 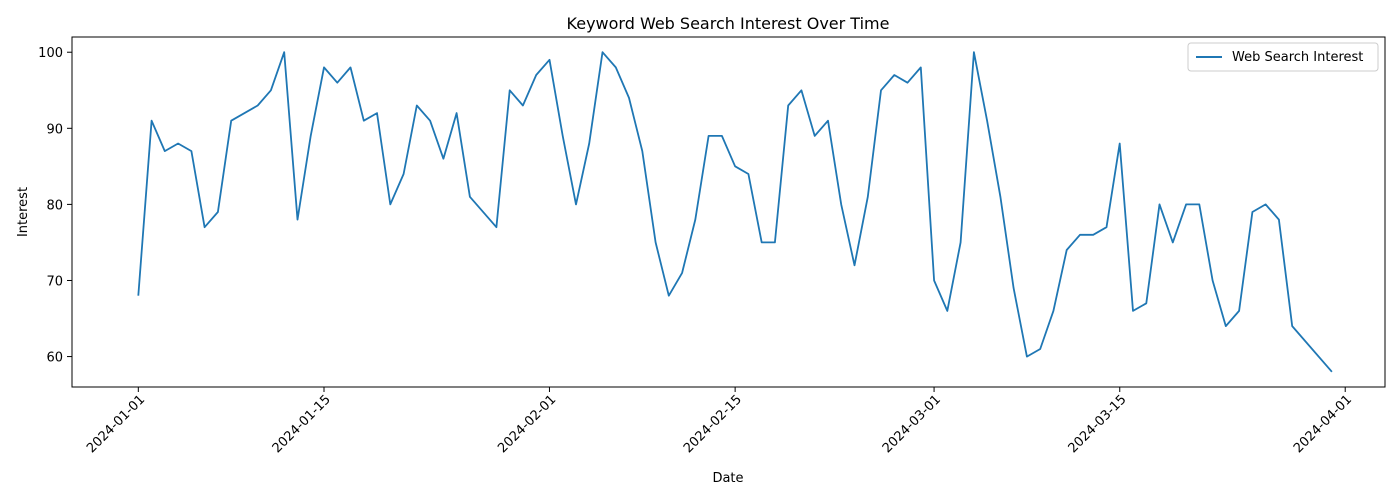 What do you see at coordinates (54, 129) in the screenshot?
I see `y-tick-label: 90` at bounding box center [54, 129].